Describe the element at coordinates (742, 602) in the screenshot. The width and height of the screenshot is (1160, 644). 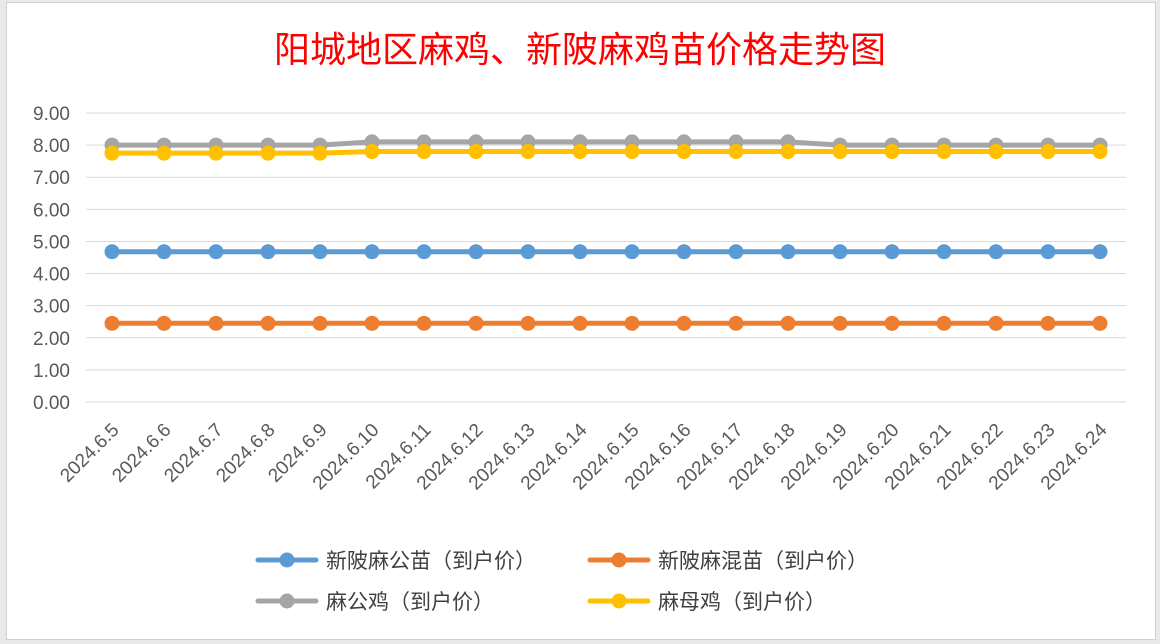
I see `legend-label: 麻母鸡（到户价）` at that location.